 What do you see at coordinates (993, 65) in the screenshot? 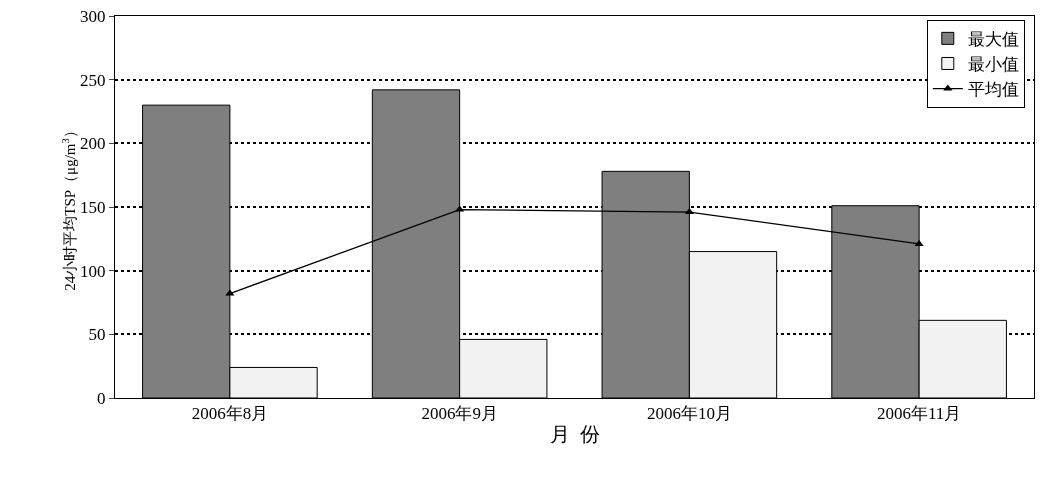
I see `legend-label: 最小值` at bounding box center [993, 65].